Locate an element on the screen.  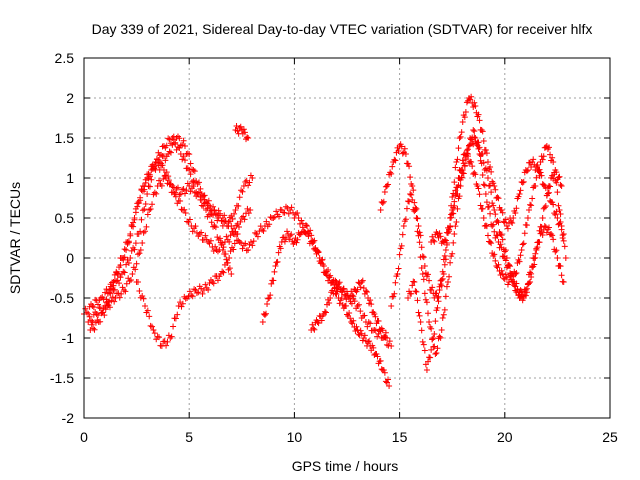
series-track-a is located at coordinates (168, 225).